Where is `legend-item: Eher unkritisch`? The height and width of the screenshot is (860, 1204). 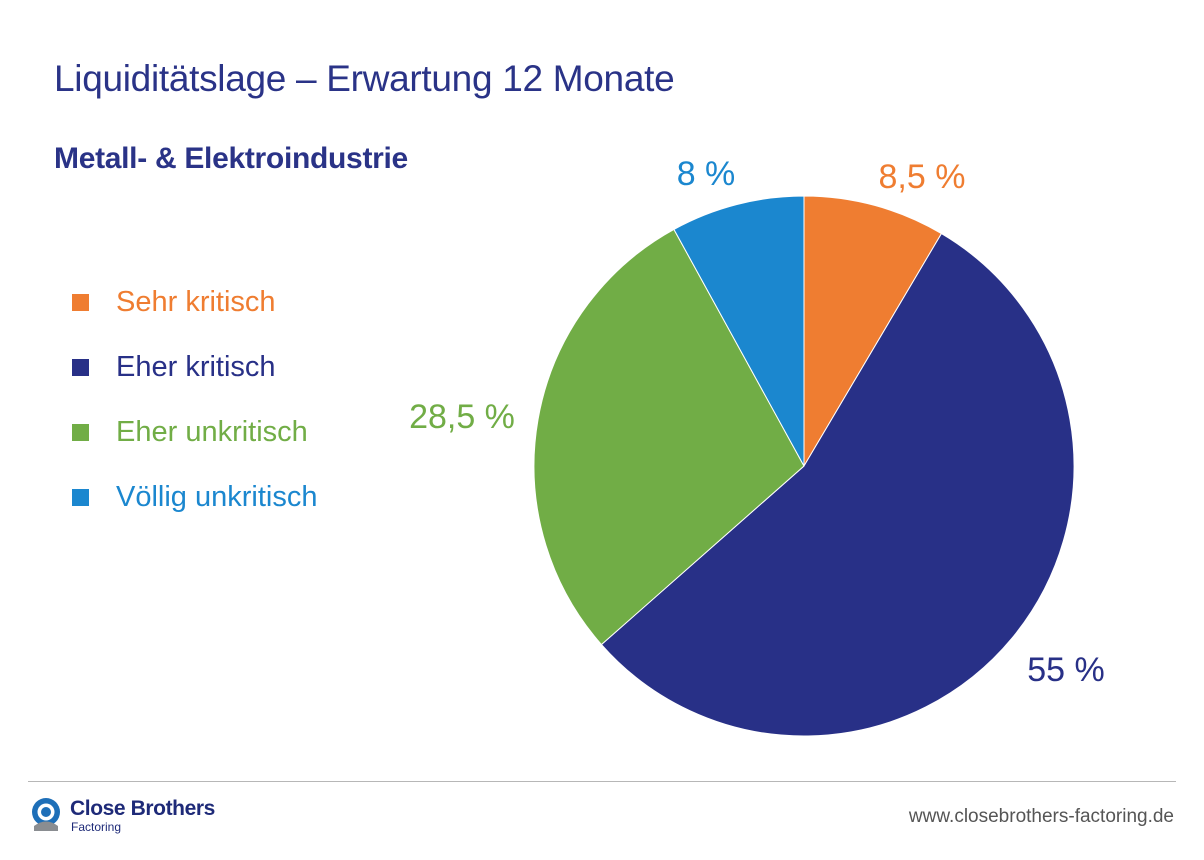 legend-item: Eher unkritisch is located at coordinates (194, 432).